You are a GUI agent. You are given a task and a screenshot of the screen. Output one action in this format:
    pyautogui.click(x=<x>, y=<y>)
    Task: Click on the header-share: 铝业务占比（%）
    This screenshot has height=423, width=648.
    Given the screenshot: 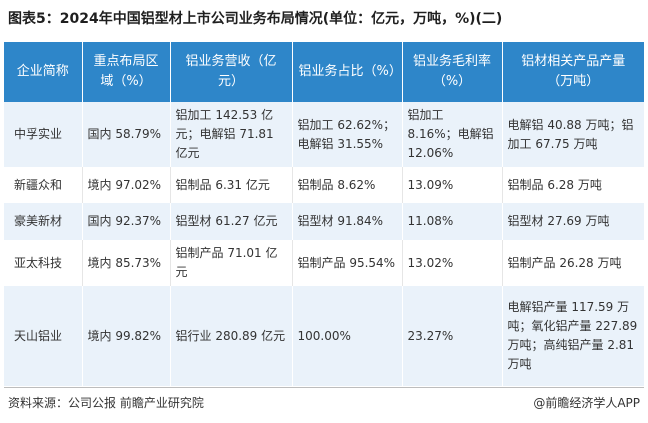 What is the action you would take?
    pyautogui.click(x=346, y=72)
    